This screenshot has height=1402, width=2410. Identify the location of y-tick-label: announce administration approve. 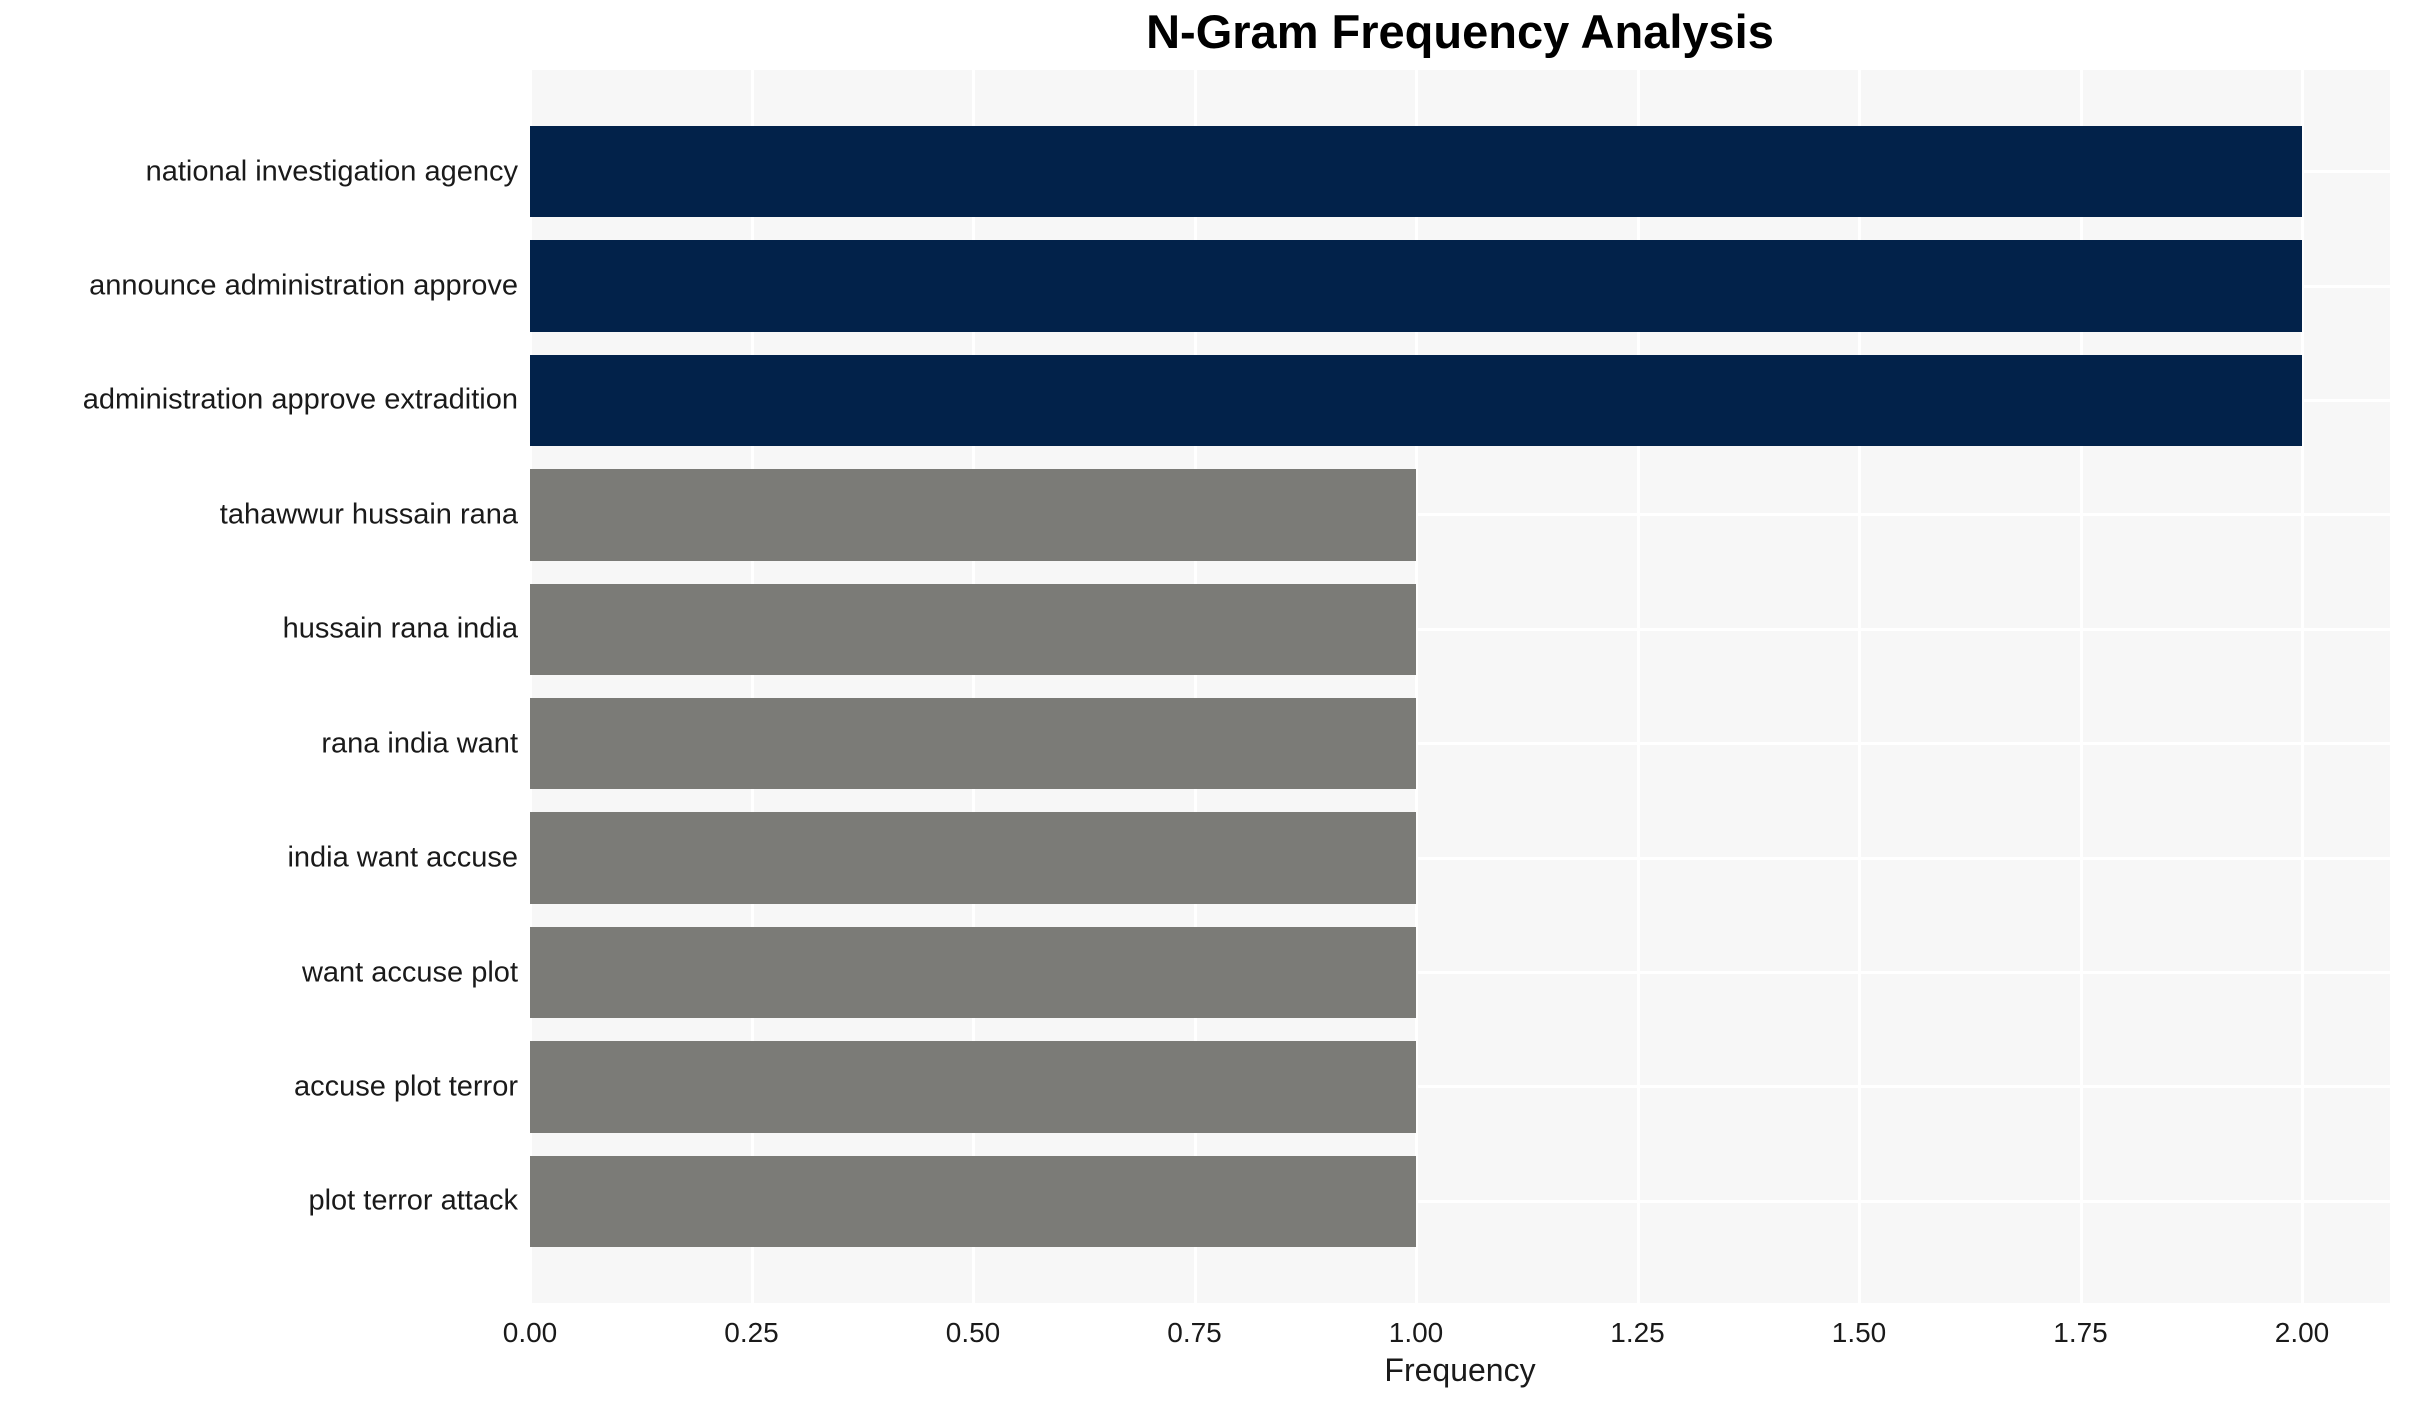
(303, 285).